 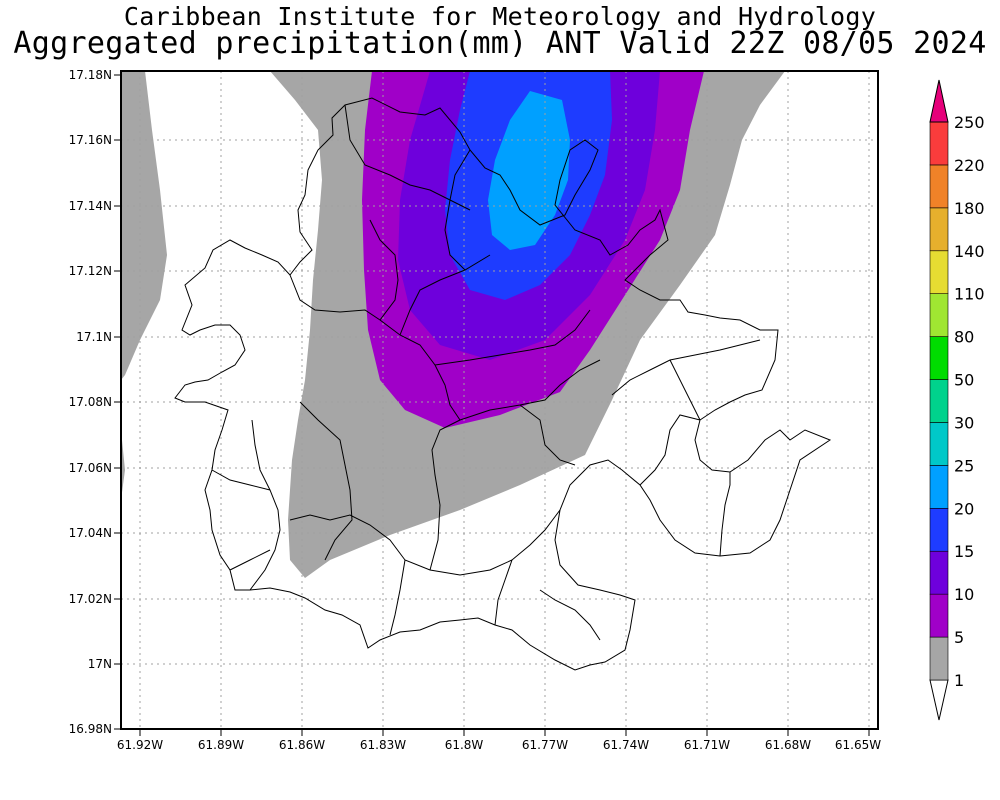 I want to click on lat-tick-label: 17.06N, so click(x=90, y=468).